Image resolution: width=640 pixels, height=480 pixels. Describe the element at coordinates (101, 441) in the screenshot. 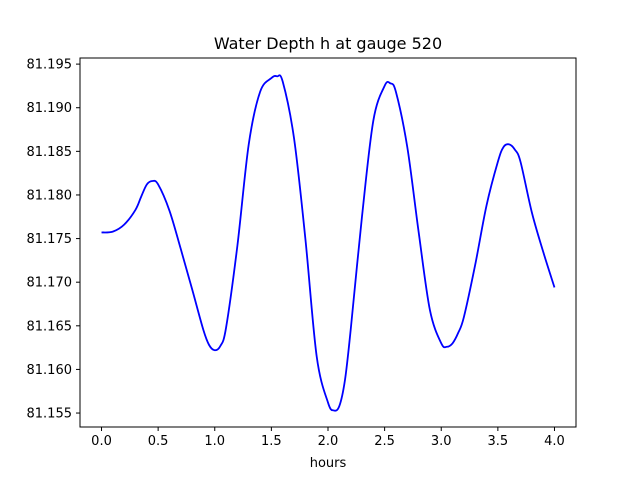

I see `x-tick-label: 0.0` at that location.